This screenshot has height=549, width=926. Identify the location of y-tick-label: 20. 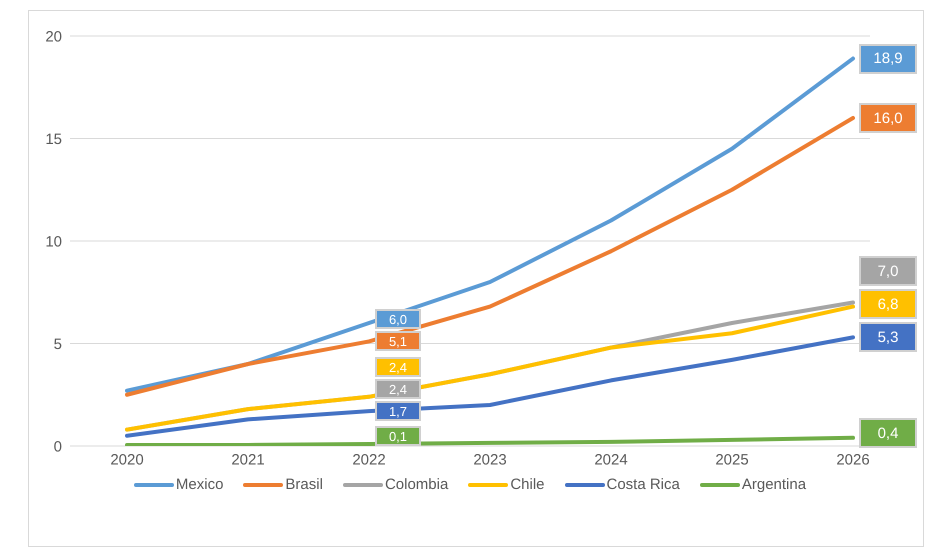
(53, 37).